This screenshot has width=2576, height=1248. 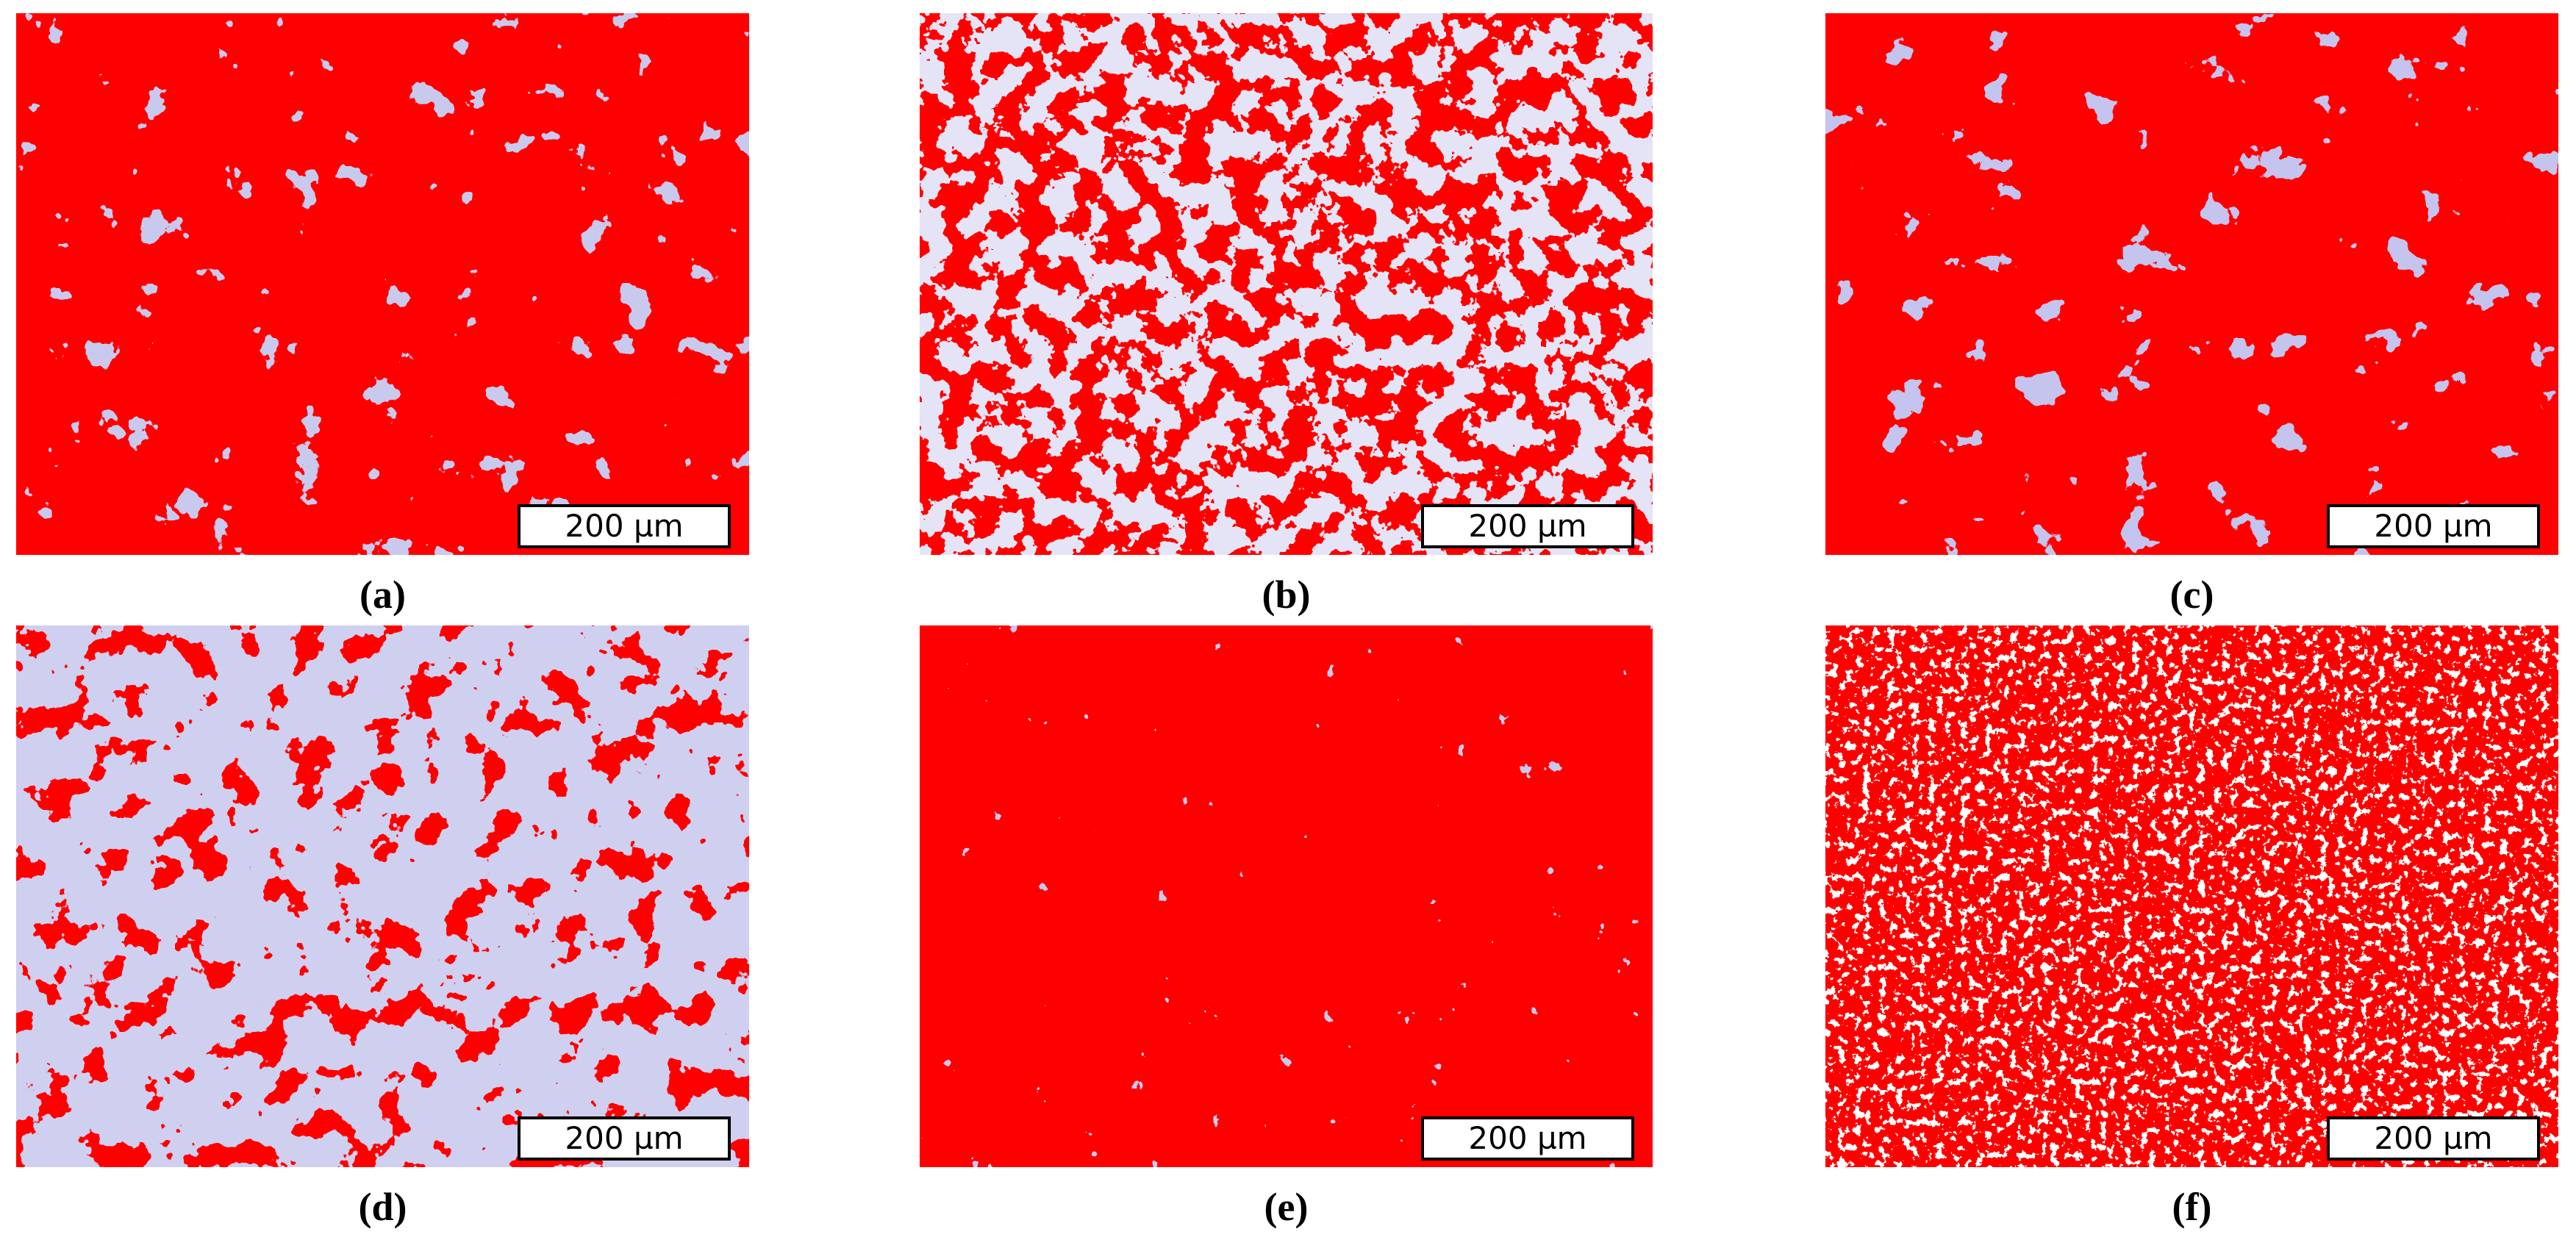 What do you see at coordinates (1286, 595) in the screenshot?
I see `panel-label: (b)` at bounding box center [1286, 595].